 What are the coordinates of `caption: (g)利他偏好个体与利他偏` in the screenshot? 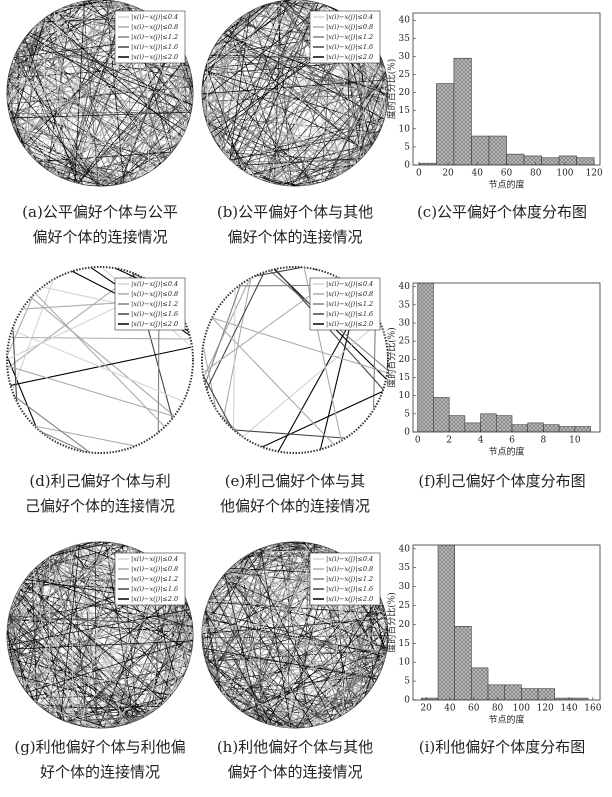 It's located at (99, 747).